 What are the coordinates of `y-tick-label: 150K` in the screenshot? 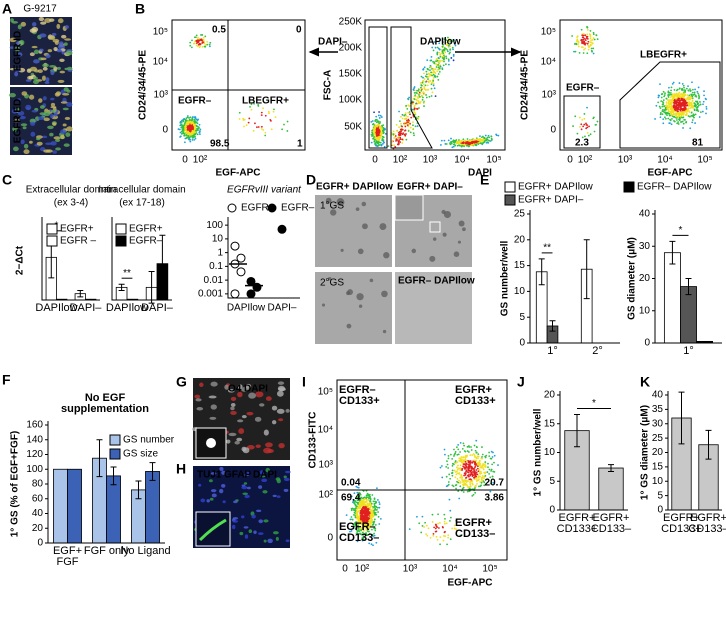 It's located at (351, 74).